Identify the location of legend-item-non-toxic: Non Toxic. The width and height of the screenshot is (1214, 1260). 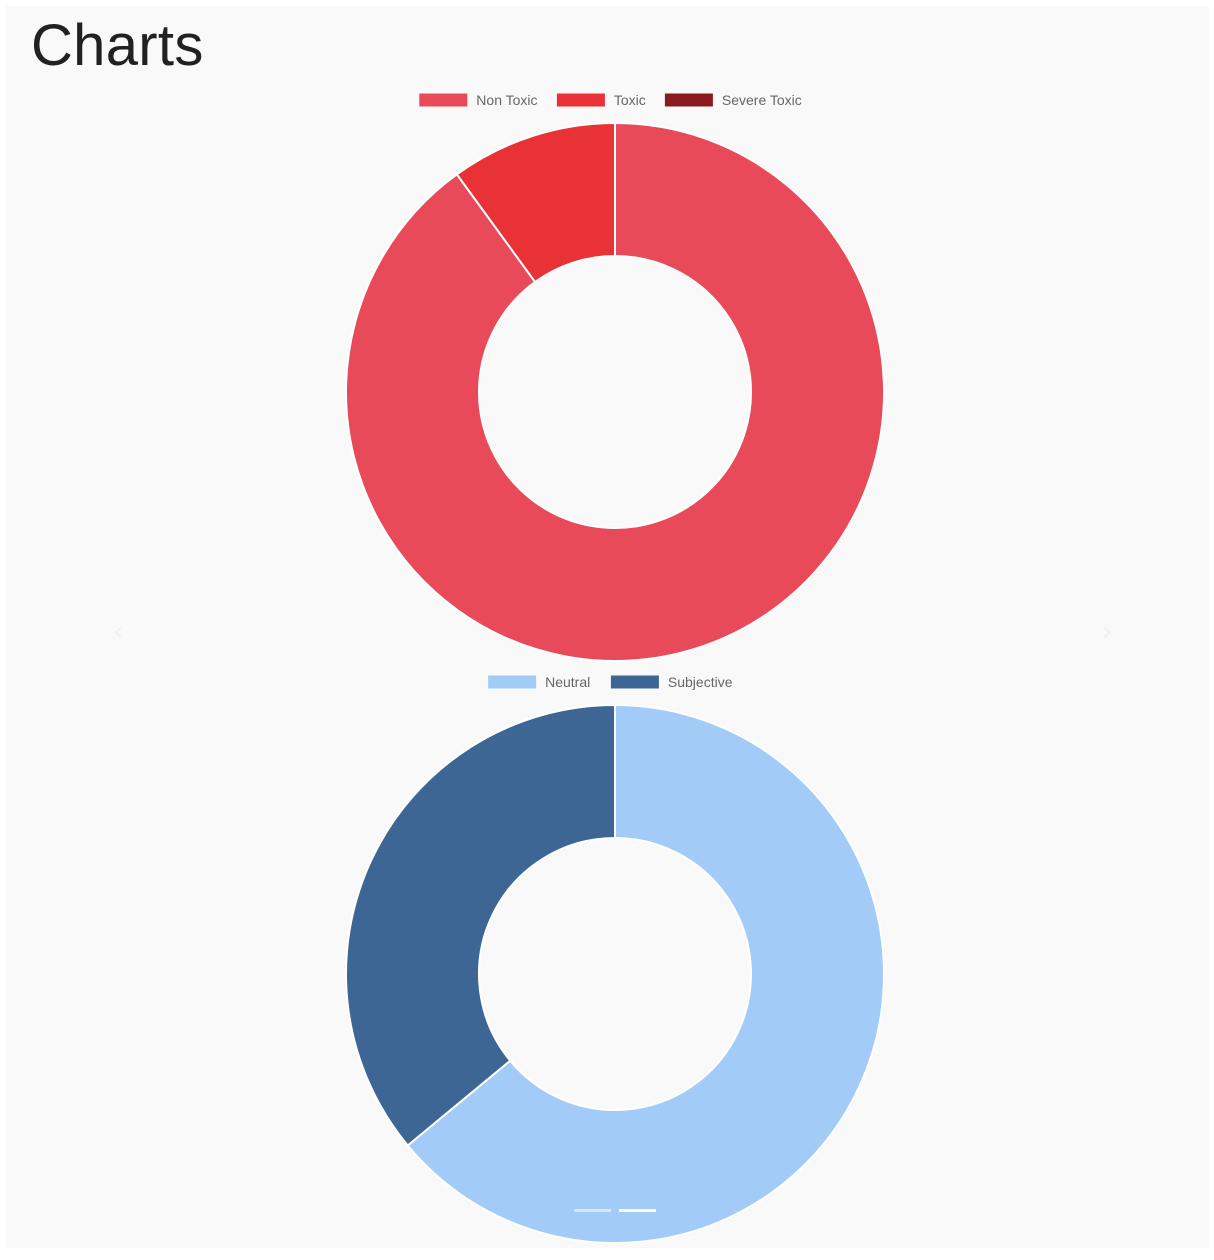
(478, 100).